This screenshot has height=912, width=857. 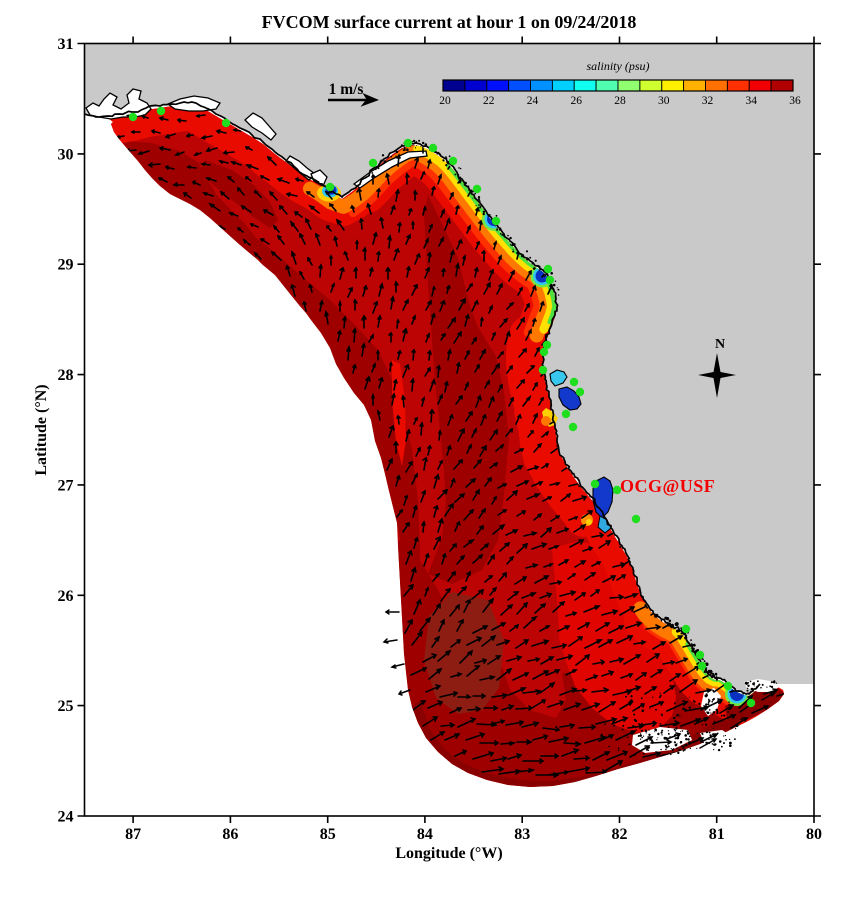 I want to click on svg-text: 82, so click(x=620, y=834).